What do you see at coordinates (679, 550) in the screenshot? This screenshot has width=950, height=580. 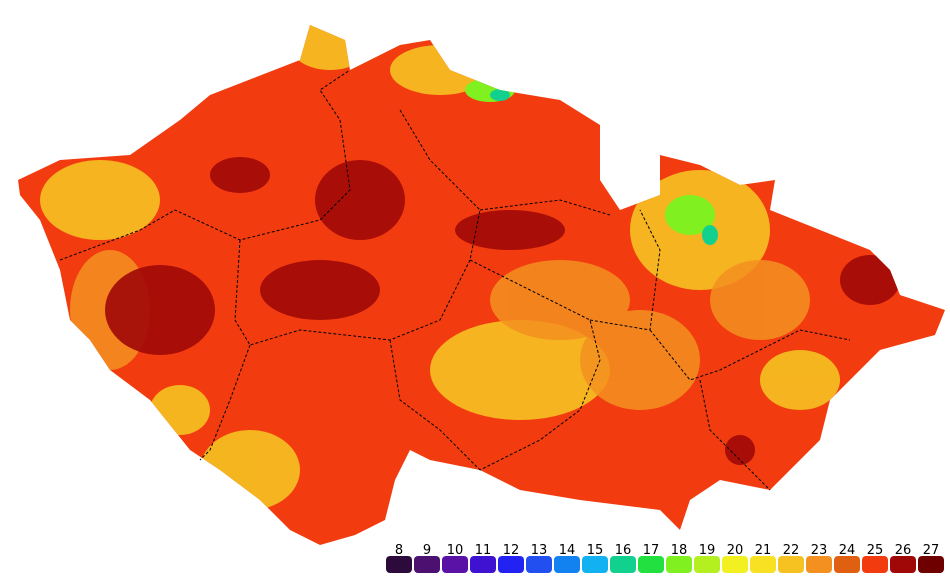 I see `legend-label: 18` at bounding box center [679, 550].